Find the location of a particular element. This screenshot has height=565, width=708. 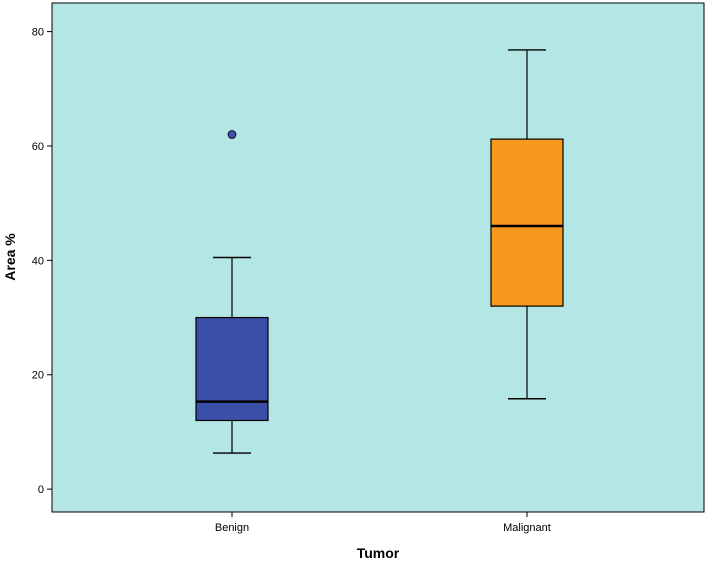

box-benign is located at coordinates (232, 292).